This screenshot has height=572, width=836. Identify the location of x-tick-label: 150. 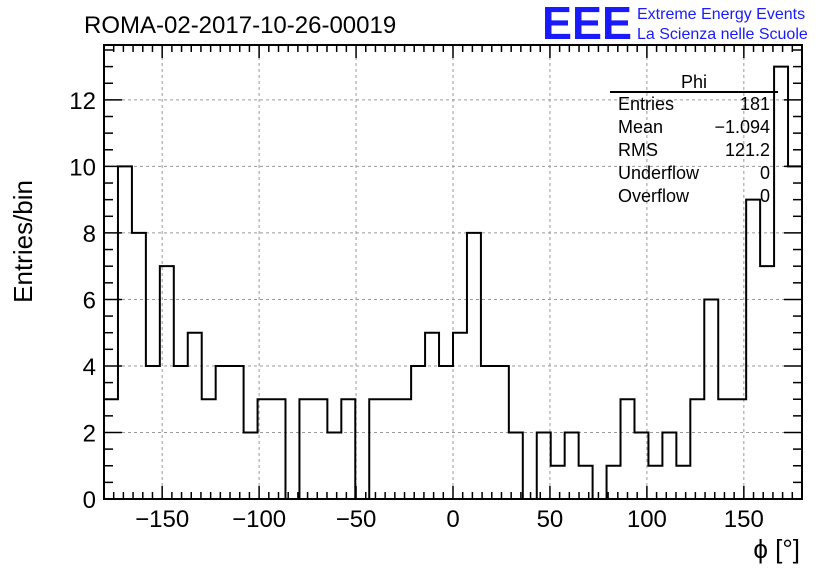
(744, 519).